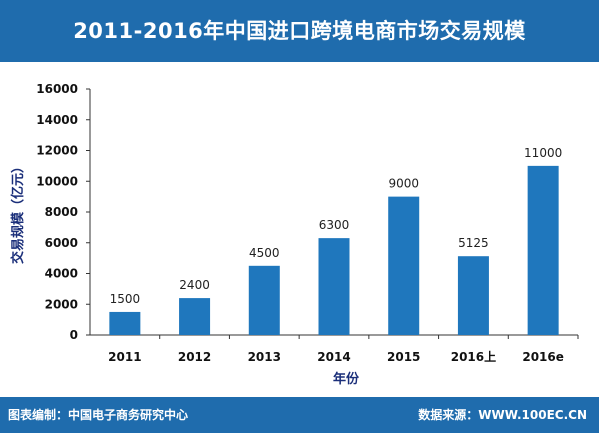 This screenshot has height=433, width=599. Describe the element at coordinates (125, 299) in the screenshot. I see `bar-value-label: 1500` at that location.